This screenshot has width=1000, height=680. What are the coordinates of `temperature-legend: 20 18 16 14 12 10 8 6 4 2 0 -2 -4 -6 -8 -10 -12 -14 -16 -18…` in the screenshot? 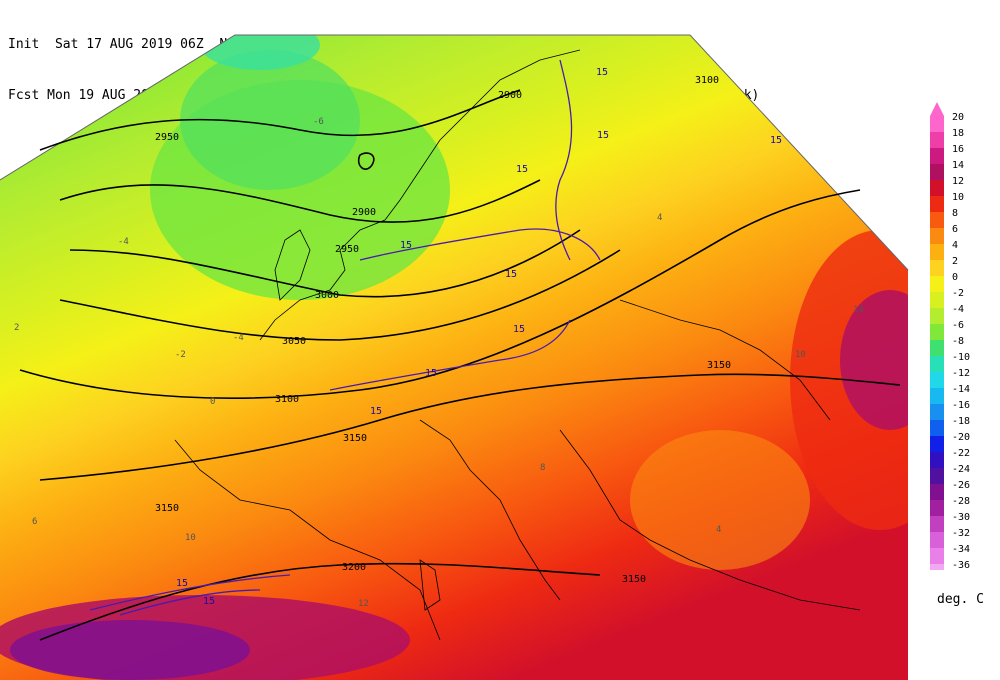 It's located at (959, 340).